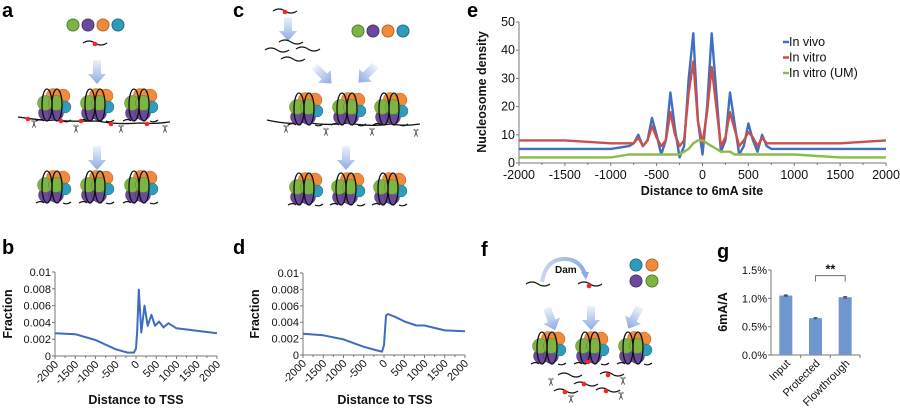 The image size is (900, 418). I want to click on series-line-d, so click(384, 333).